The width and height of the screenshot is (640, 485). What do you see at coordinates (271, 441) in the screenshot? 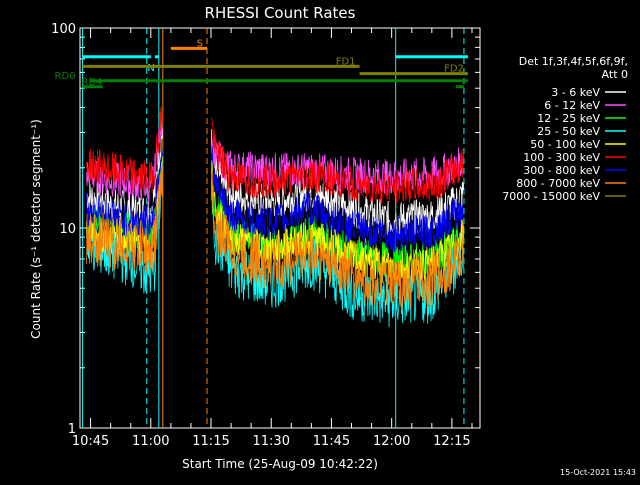
I see `x-tick-label: 11:30` at bounding box center [271, 441].